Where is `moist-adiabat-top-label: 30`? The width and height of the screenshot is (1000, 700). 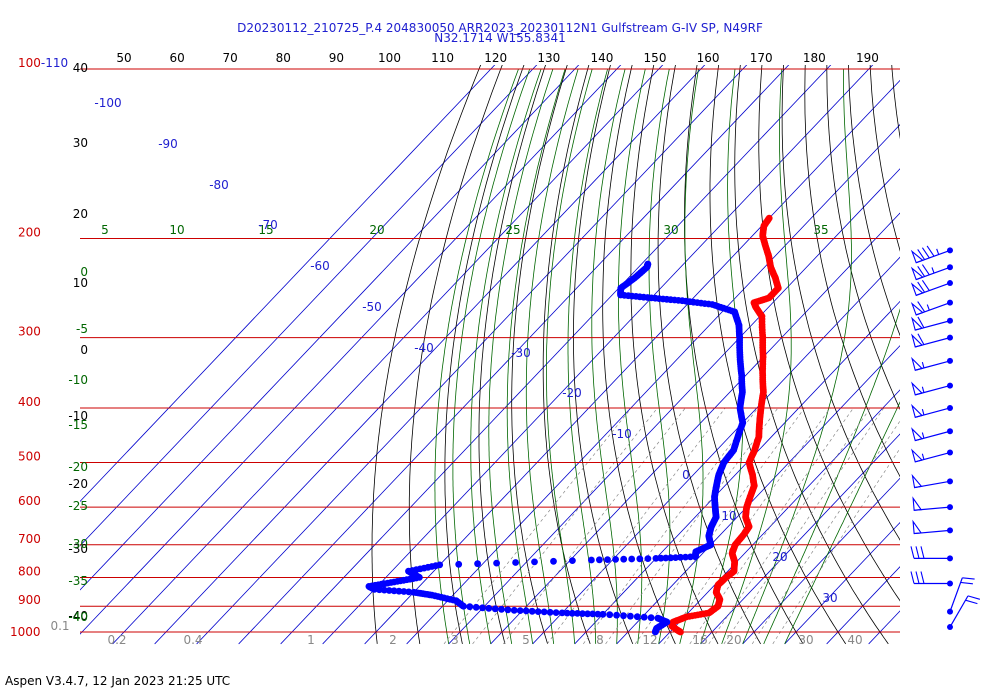 moist-adiabat-top-label: 30 is located at coordinates (670, 230).